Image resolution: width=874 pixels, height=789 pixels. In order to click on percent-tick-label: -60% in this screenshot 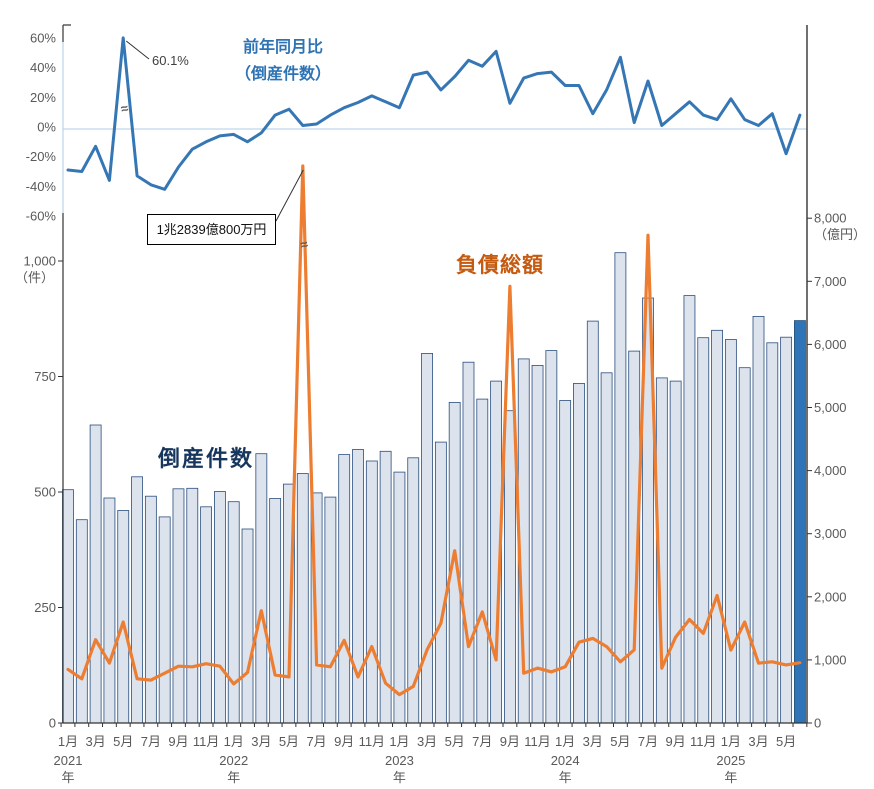, I will do `click(41, 215)`.